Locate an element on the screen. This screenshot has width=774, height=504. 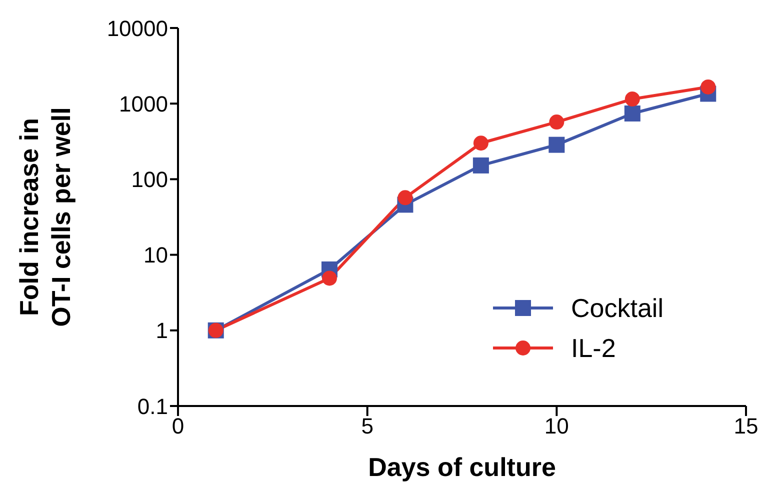
legend-label: IL-2 is located at coordinates (593, 348).